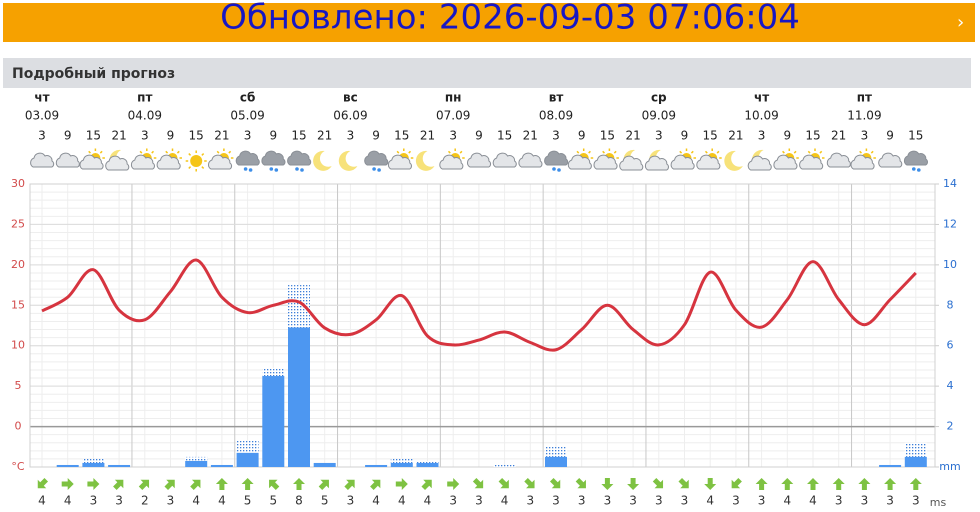  I want to click on banner-chevron: ›, so click(960, 22).